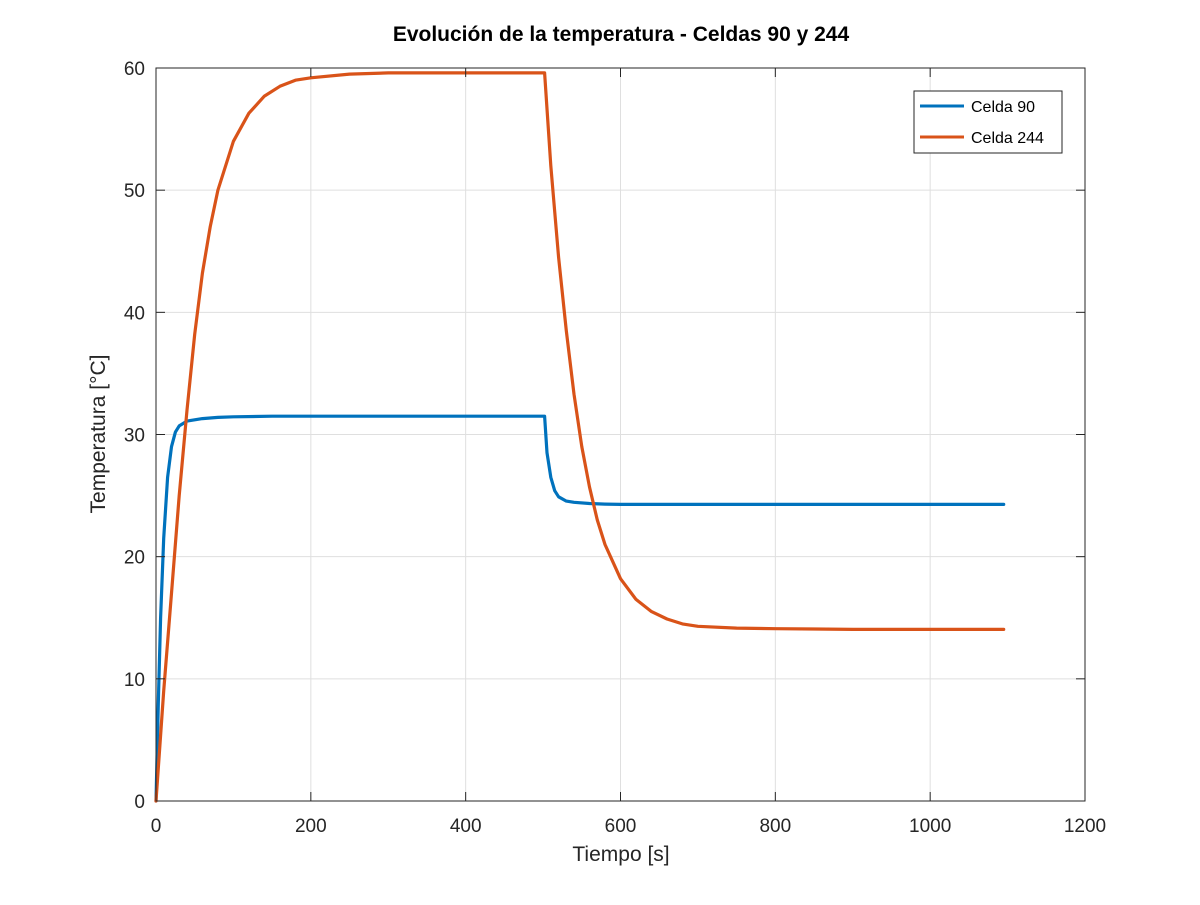 This screenshot has width=1200, height=905. What do you see at coordinates (1085, 826) in the screenshot?
I see `x-tick-label: 1200` at bounding box center [1085, 826].